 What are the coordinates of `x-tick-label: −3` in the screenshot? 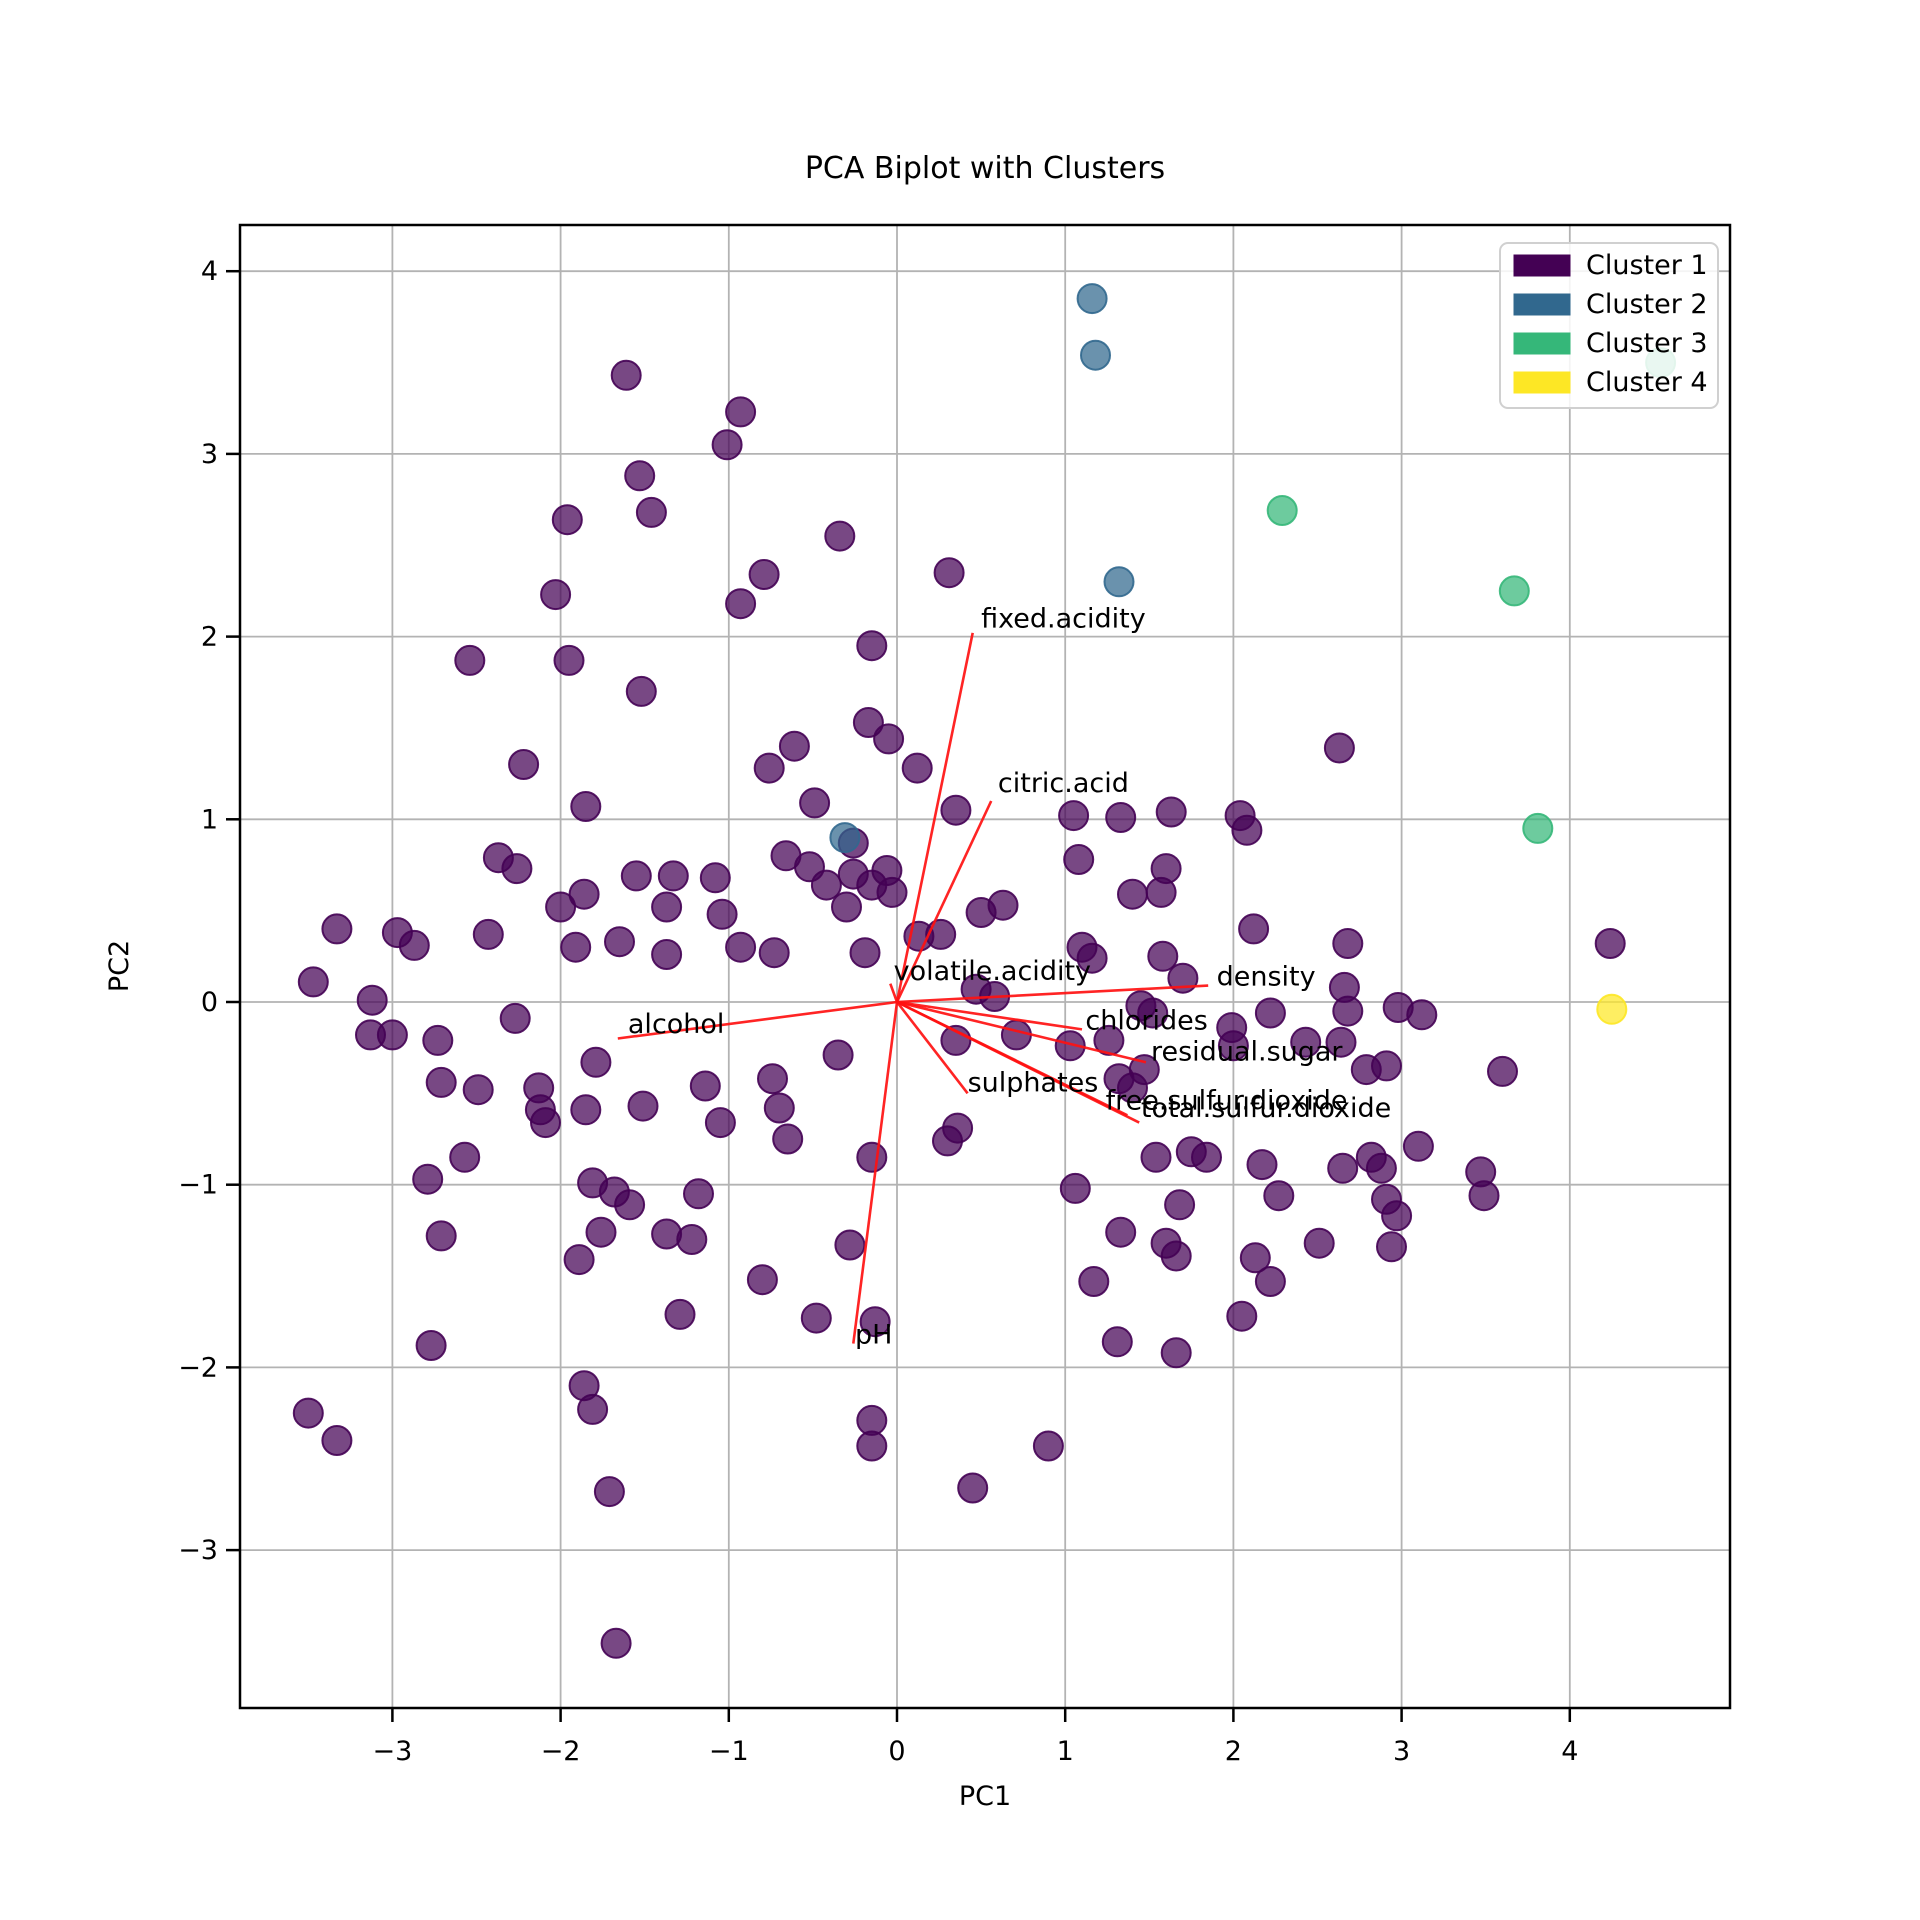 It's located at (392, 1751).